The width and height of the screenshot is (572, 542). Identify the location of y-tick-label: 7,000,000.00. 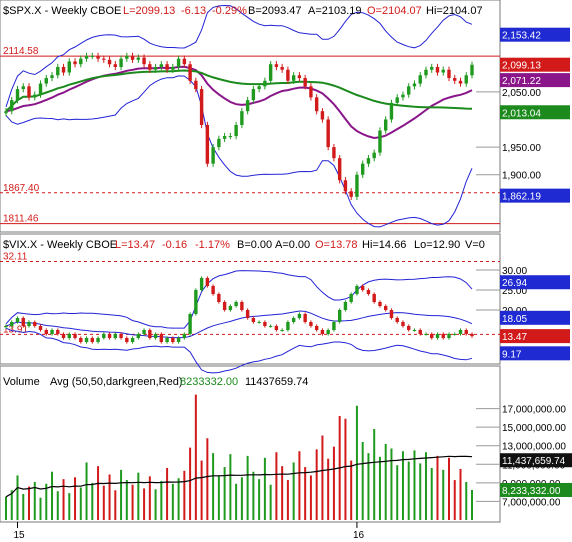
(531, 502).